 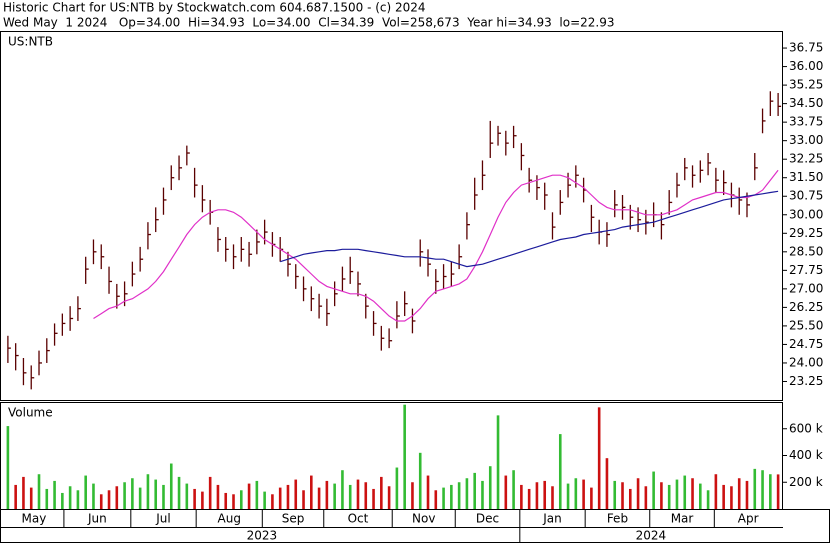 What do you see at coordinates (806, 85) in the screenshot?
I see `y-tick-label: 35.25` at bounding box center [806, 85].